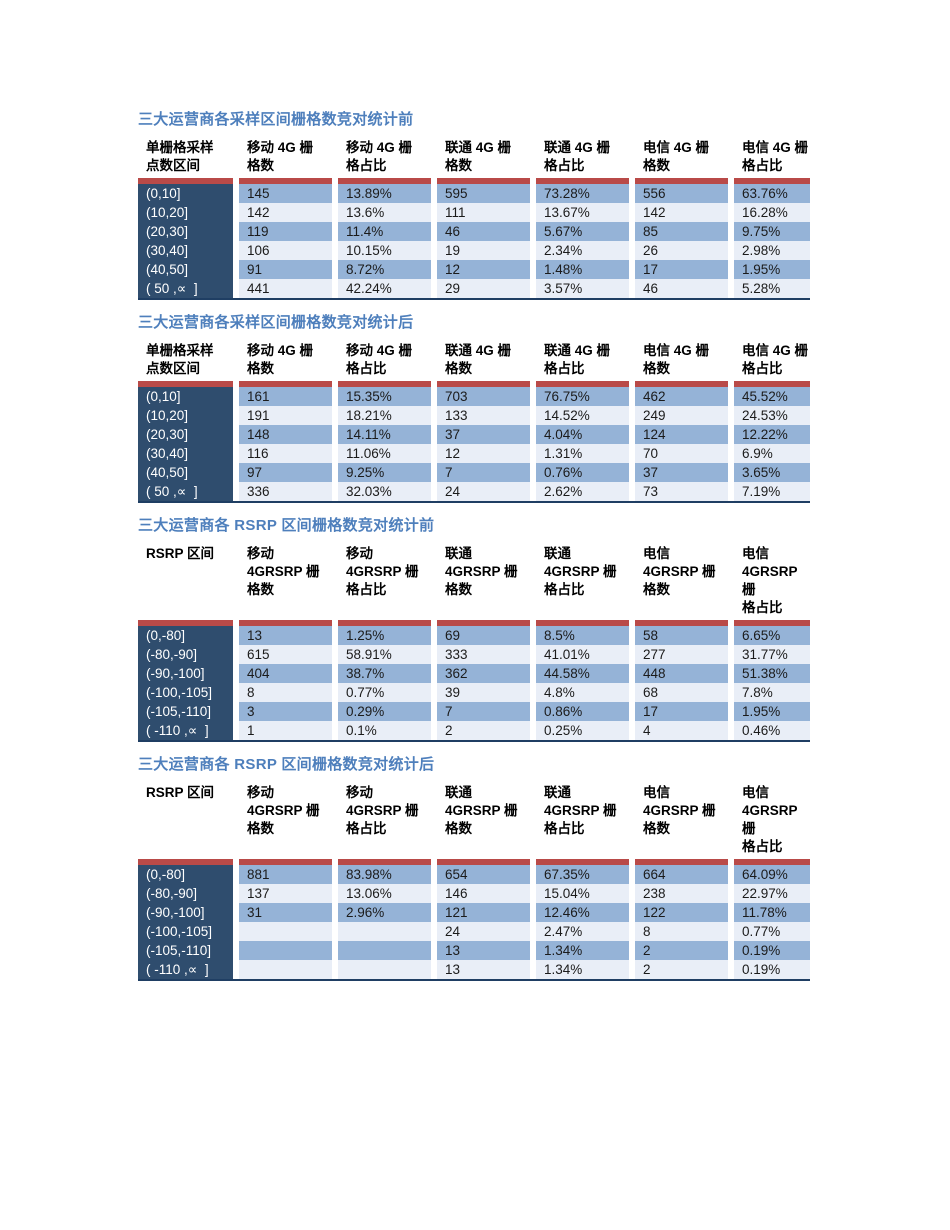 This screenshot has height=1230, width=950. What do you see at coordinates (483, 491) in the screenshot?
I see `data-cell: 24` at bounding box center [483, 491].